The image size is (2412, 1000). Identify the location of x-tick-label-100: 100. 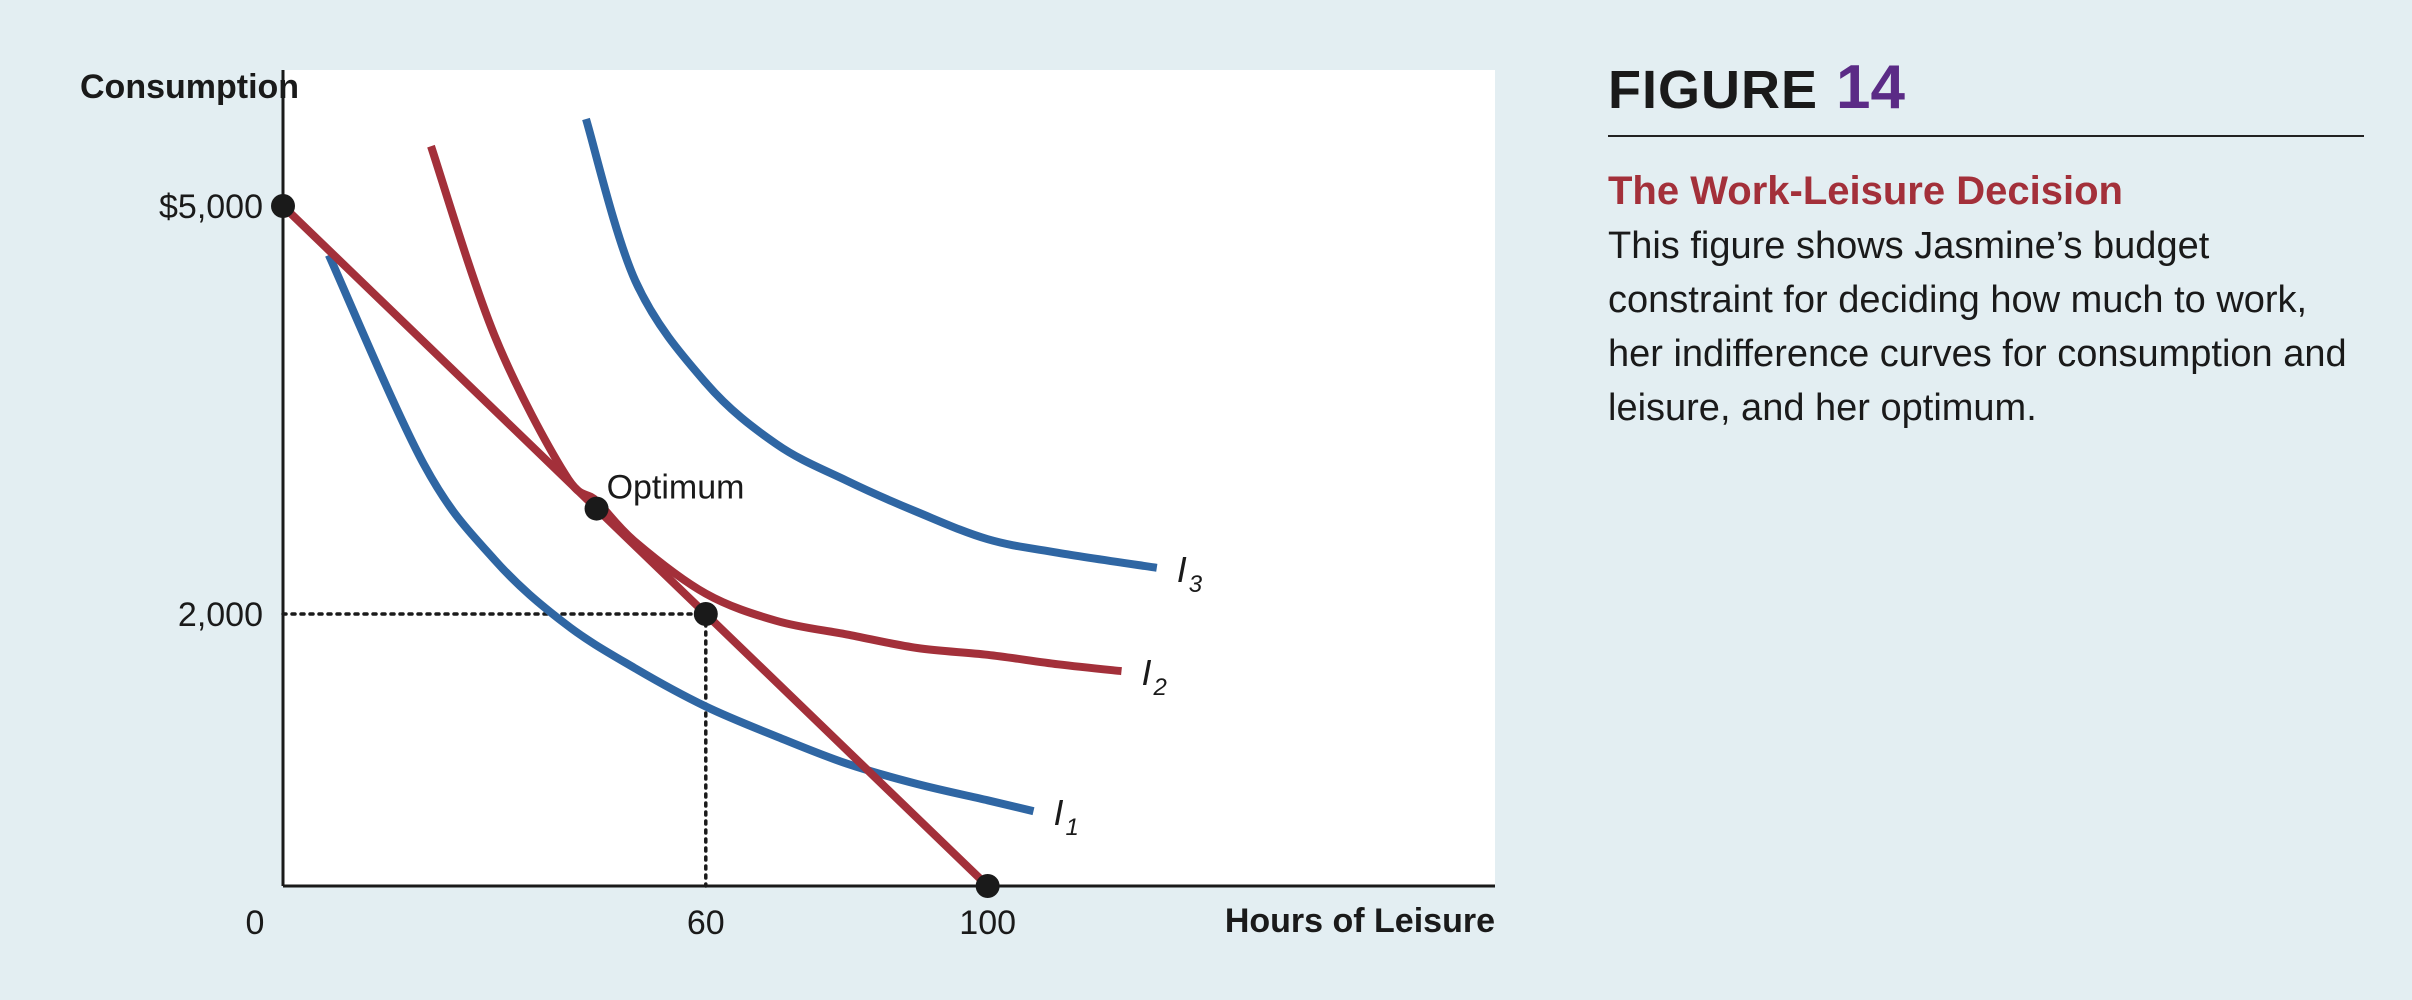
(987, 923).